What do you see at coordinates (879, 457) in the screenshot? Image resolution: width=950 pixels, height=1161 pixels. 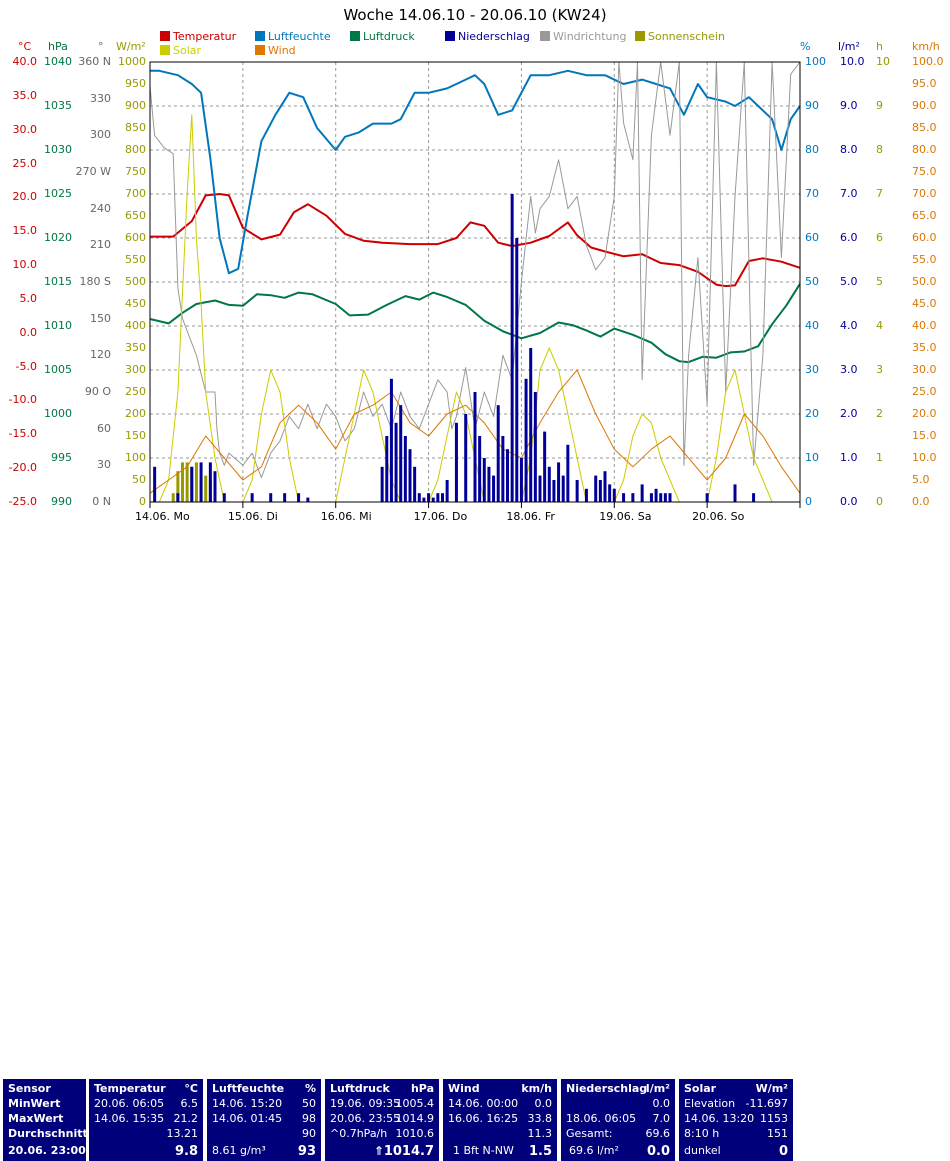 I see `sun-tick-label: 1` at bounding box center [879, 457].